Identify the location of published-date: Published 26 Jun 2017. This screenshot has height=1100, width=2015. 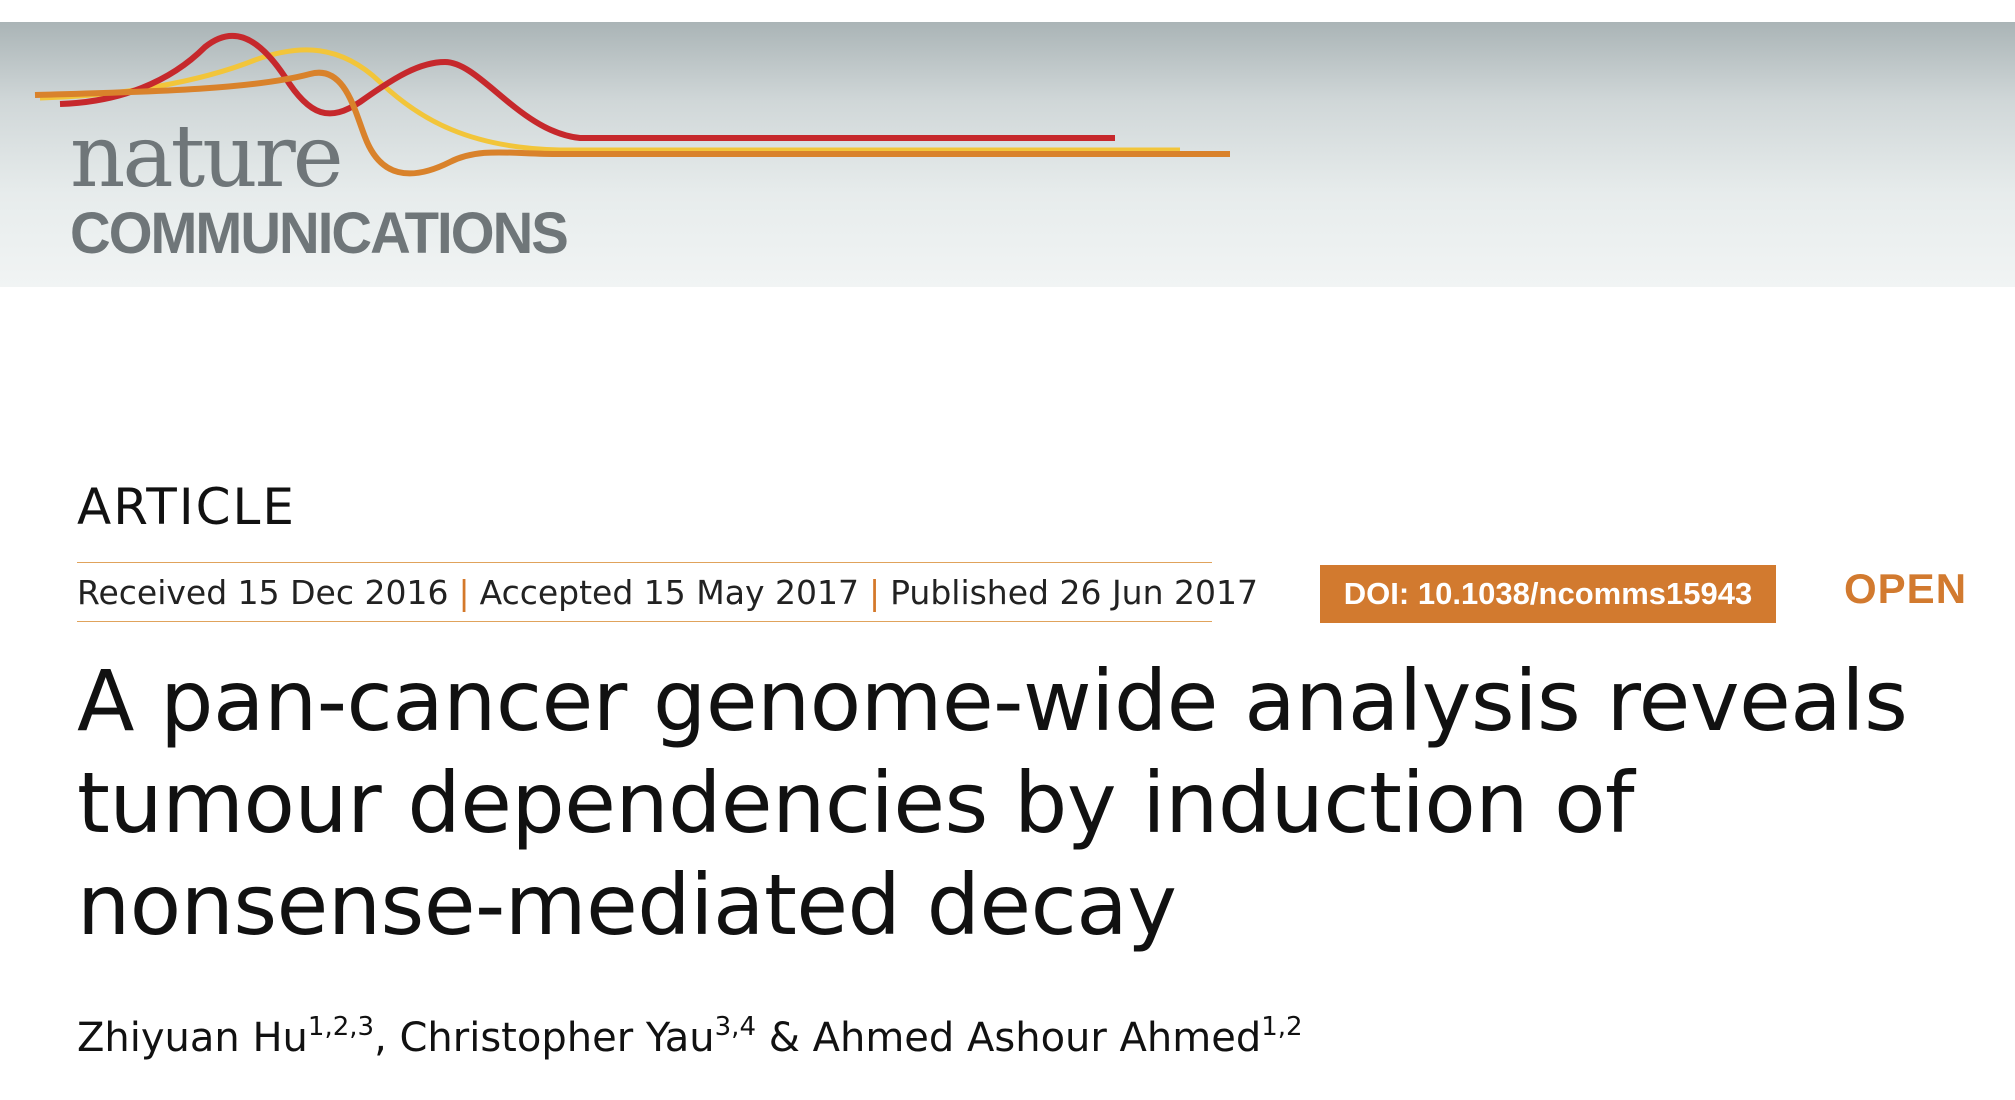
(1074, 592).